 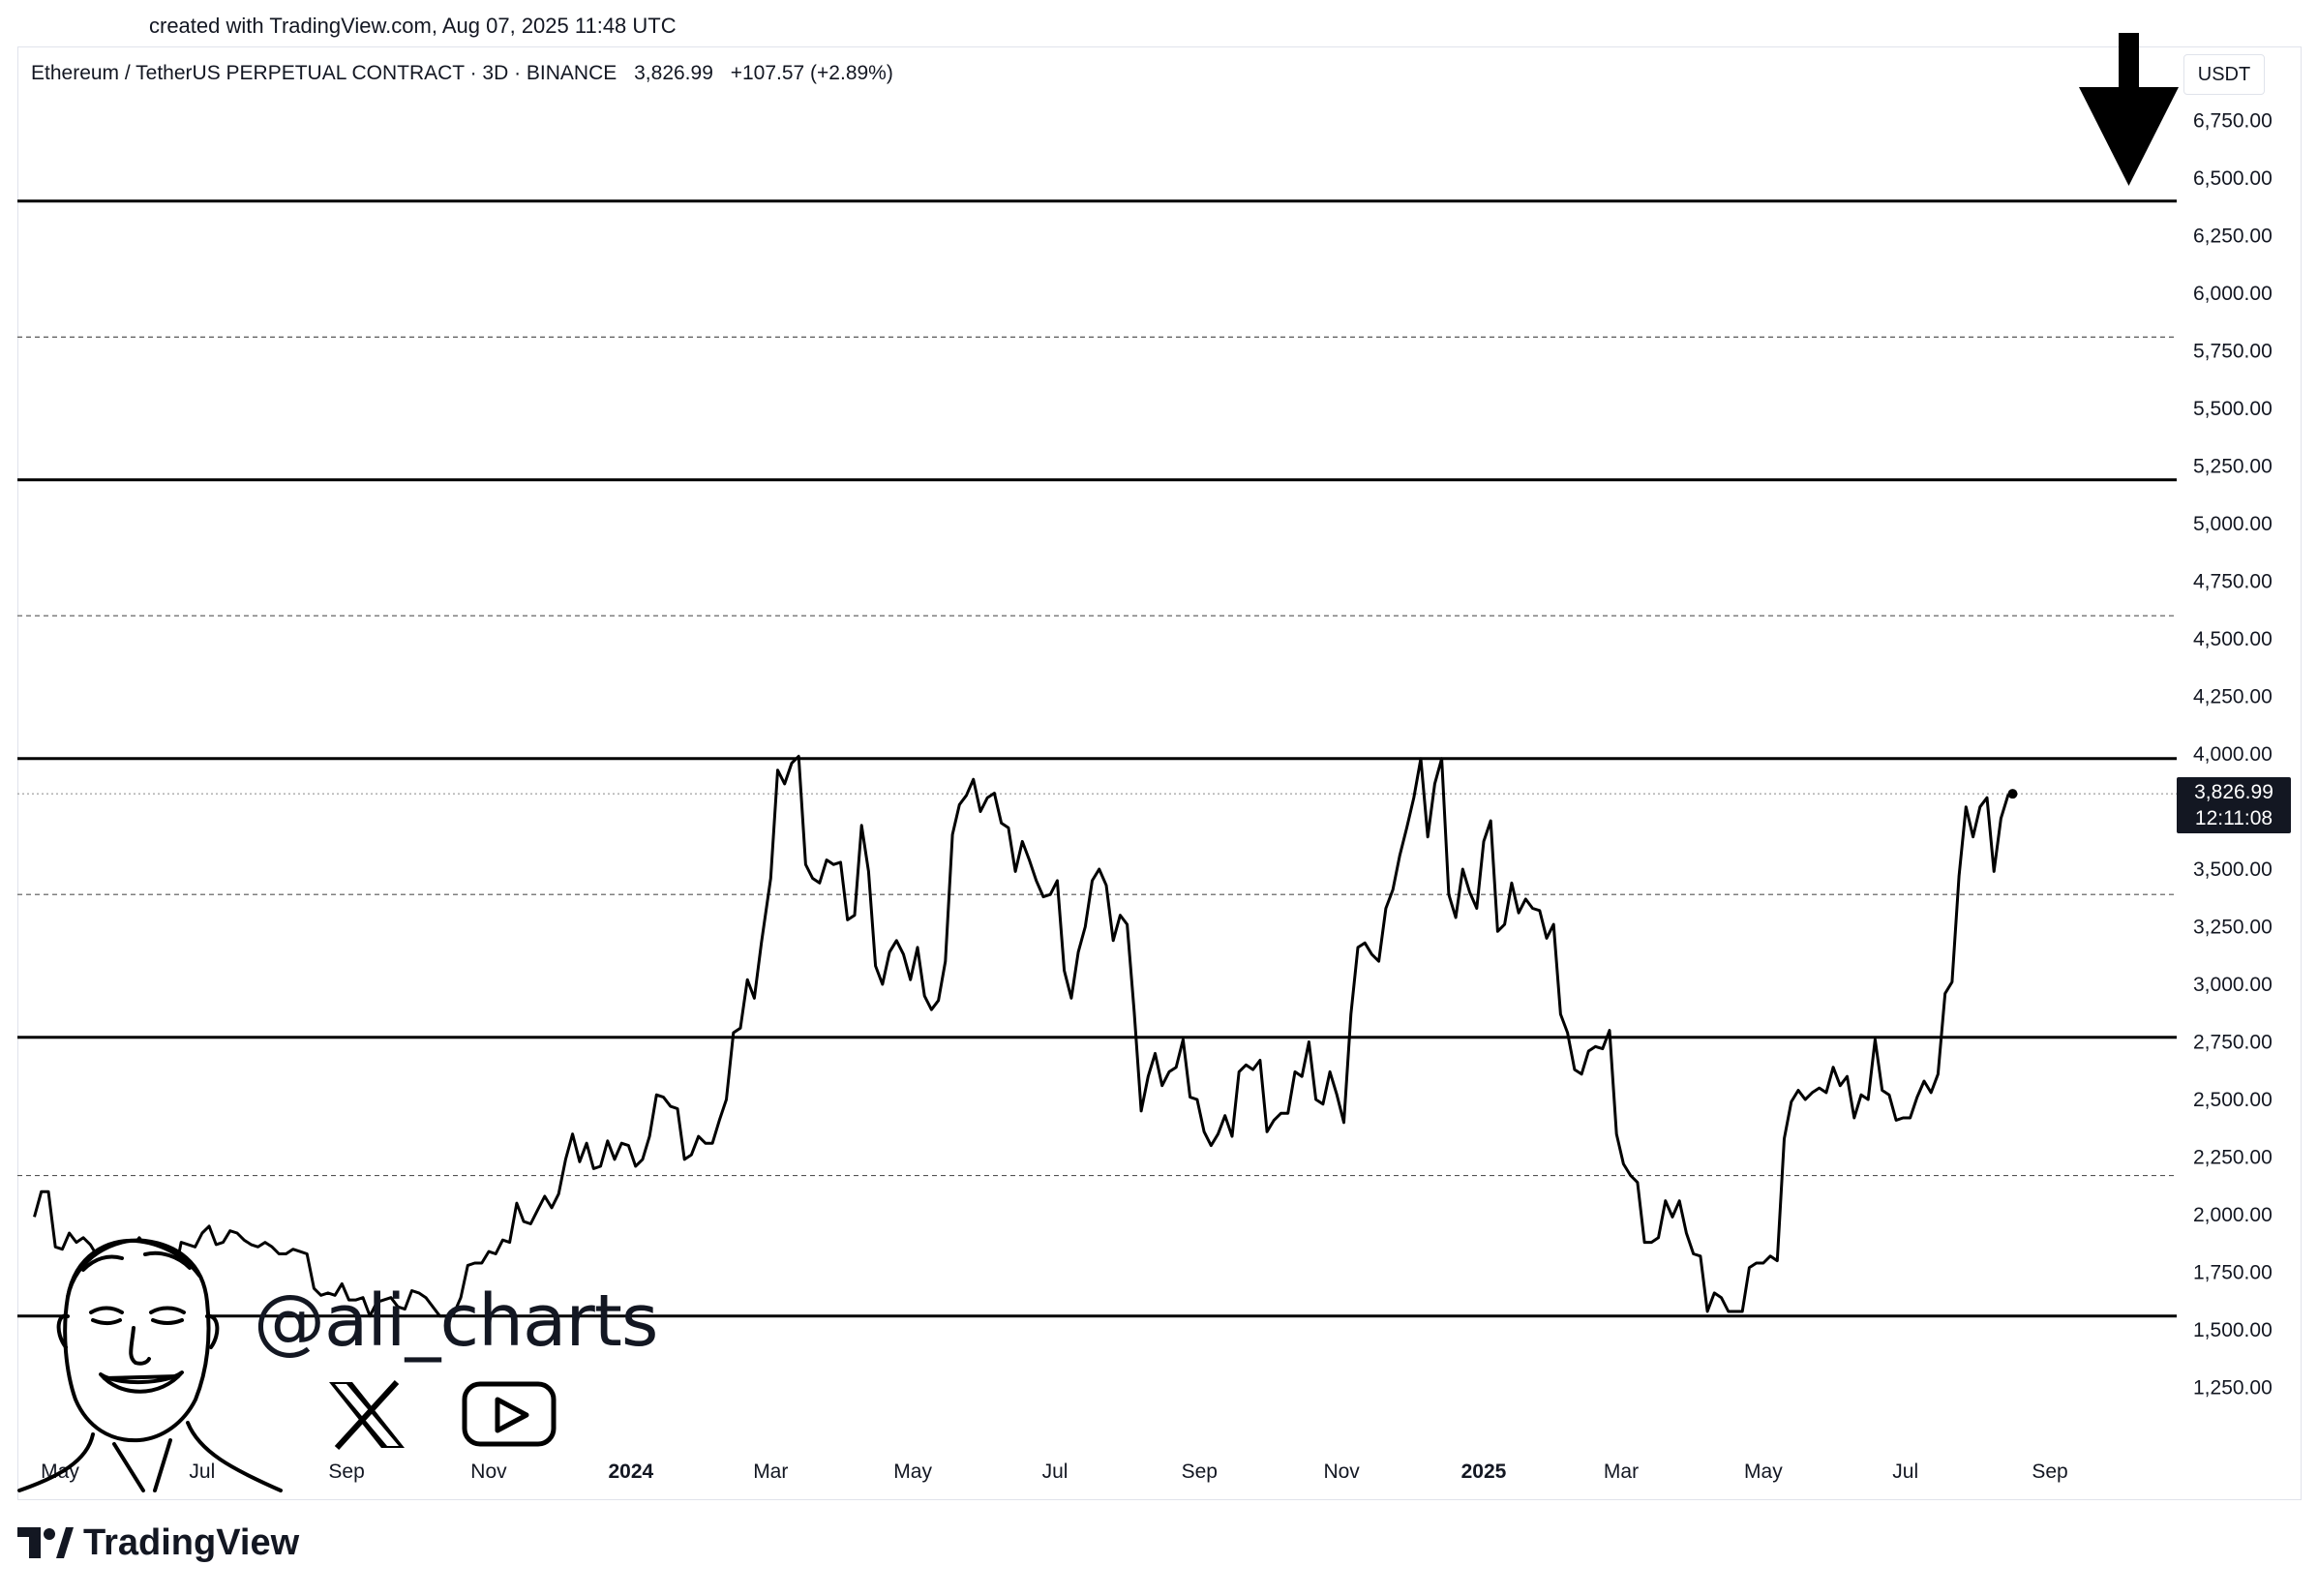 I want to click on y-tick-label: 4,250.00, so click(x=2233, y=697).